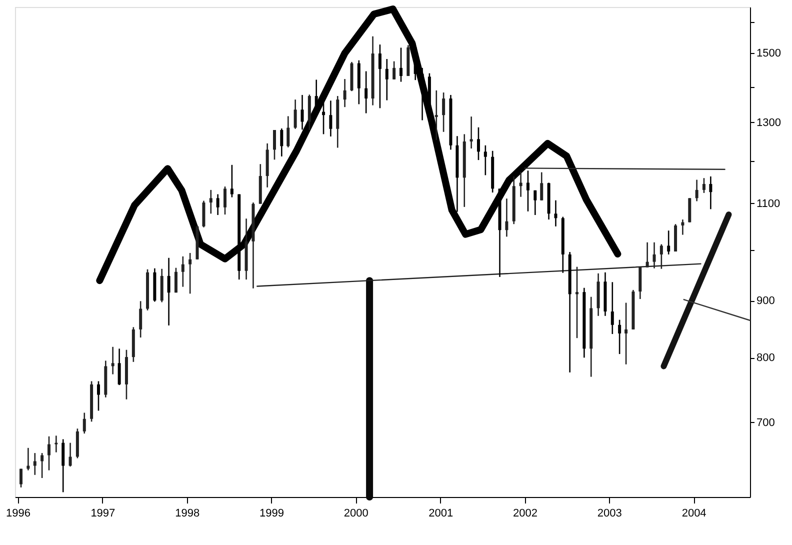  What do you see at coordinates (103, 514) in the screenshot?
I see `x-tick-label: 1997` at bounding box center [103, 514].